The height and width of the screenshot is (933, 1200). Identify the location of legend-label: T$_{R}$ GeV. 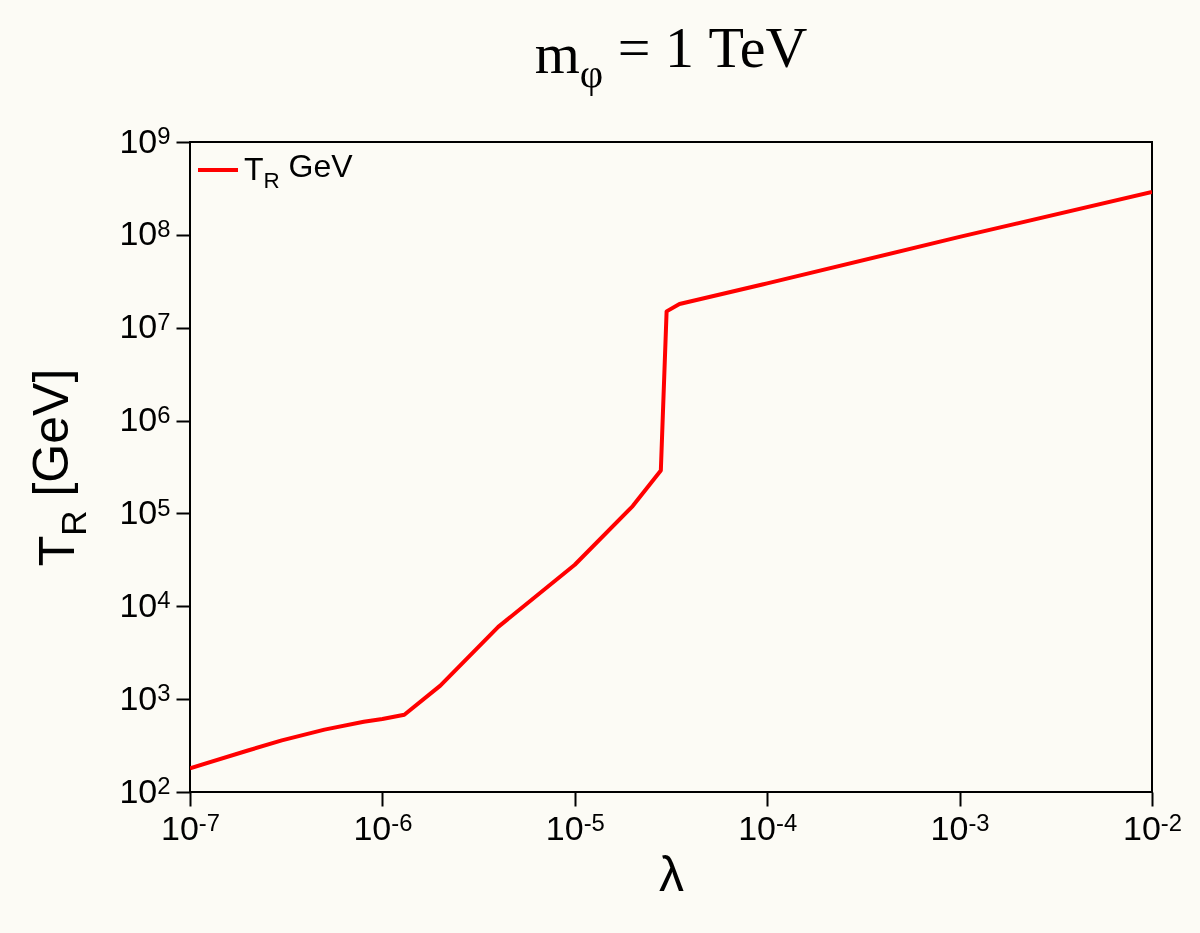
(299, 170).